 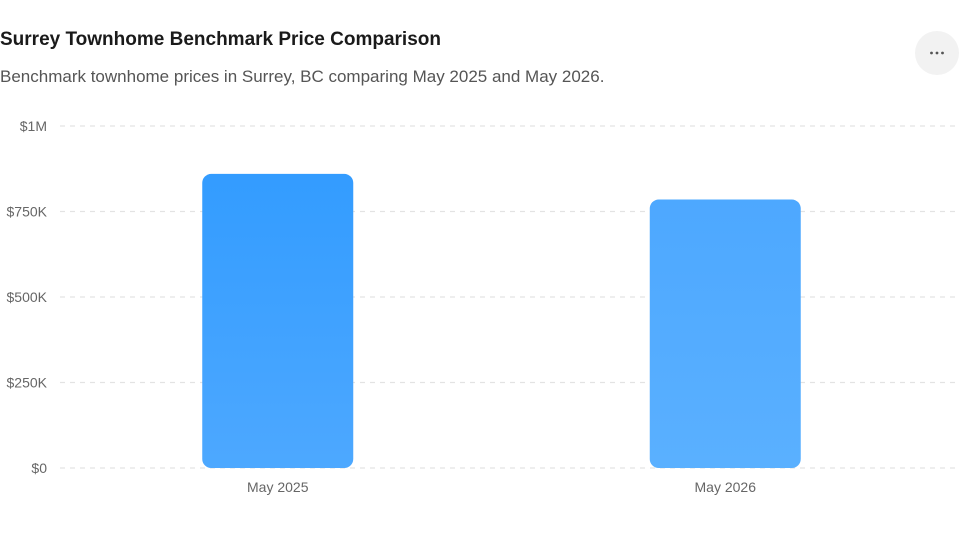 I want to click on x-tick-label: May 2026, so click(x=726, y=487).